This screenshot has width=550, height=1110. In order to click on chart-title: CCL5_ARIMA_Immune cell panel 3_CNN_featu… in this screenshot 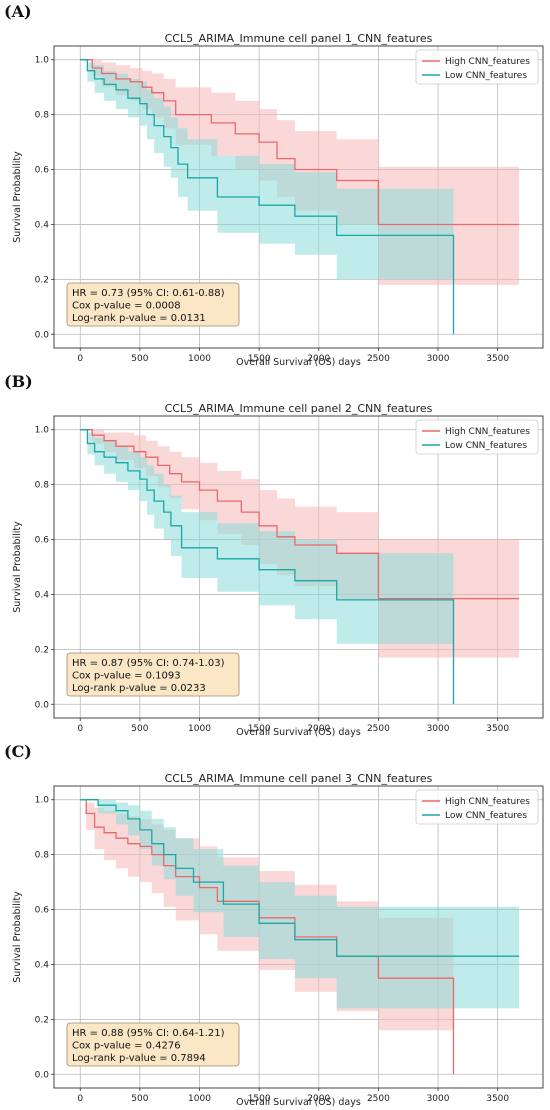, I will do `click(299, 778)`.